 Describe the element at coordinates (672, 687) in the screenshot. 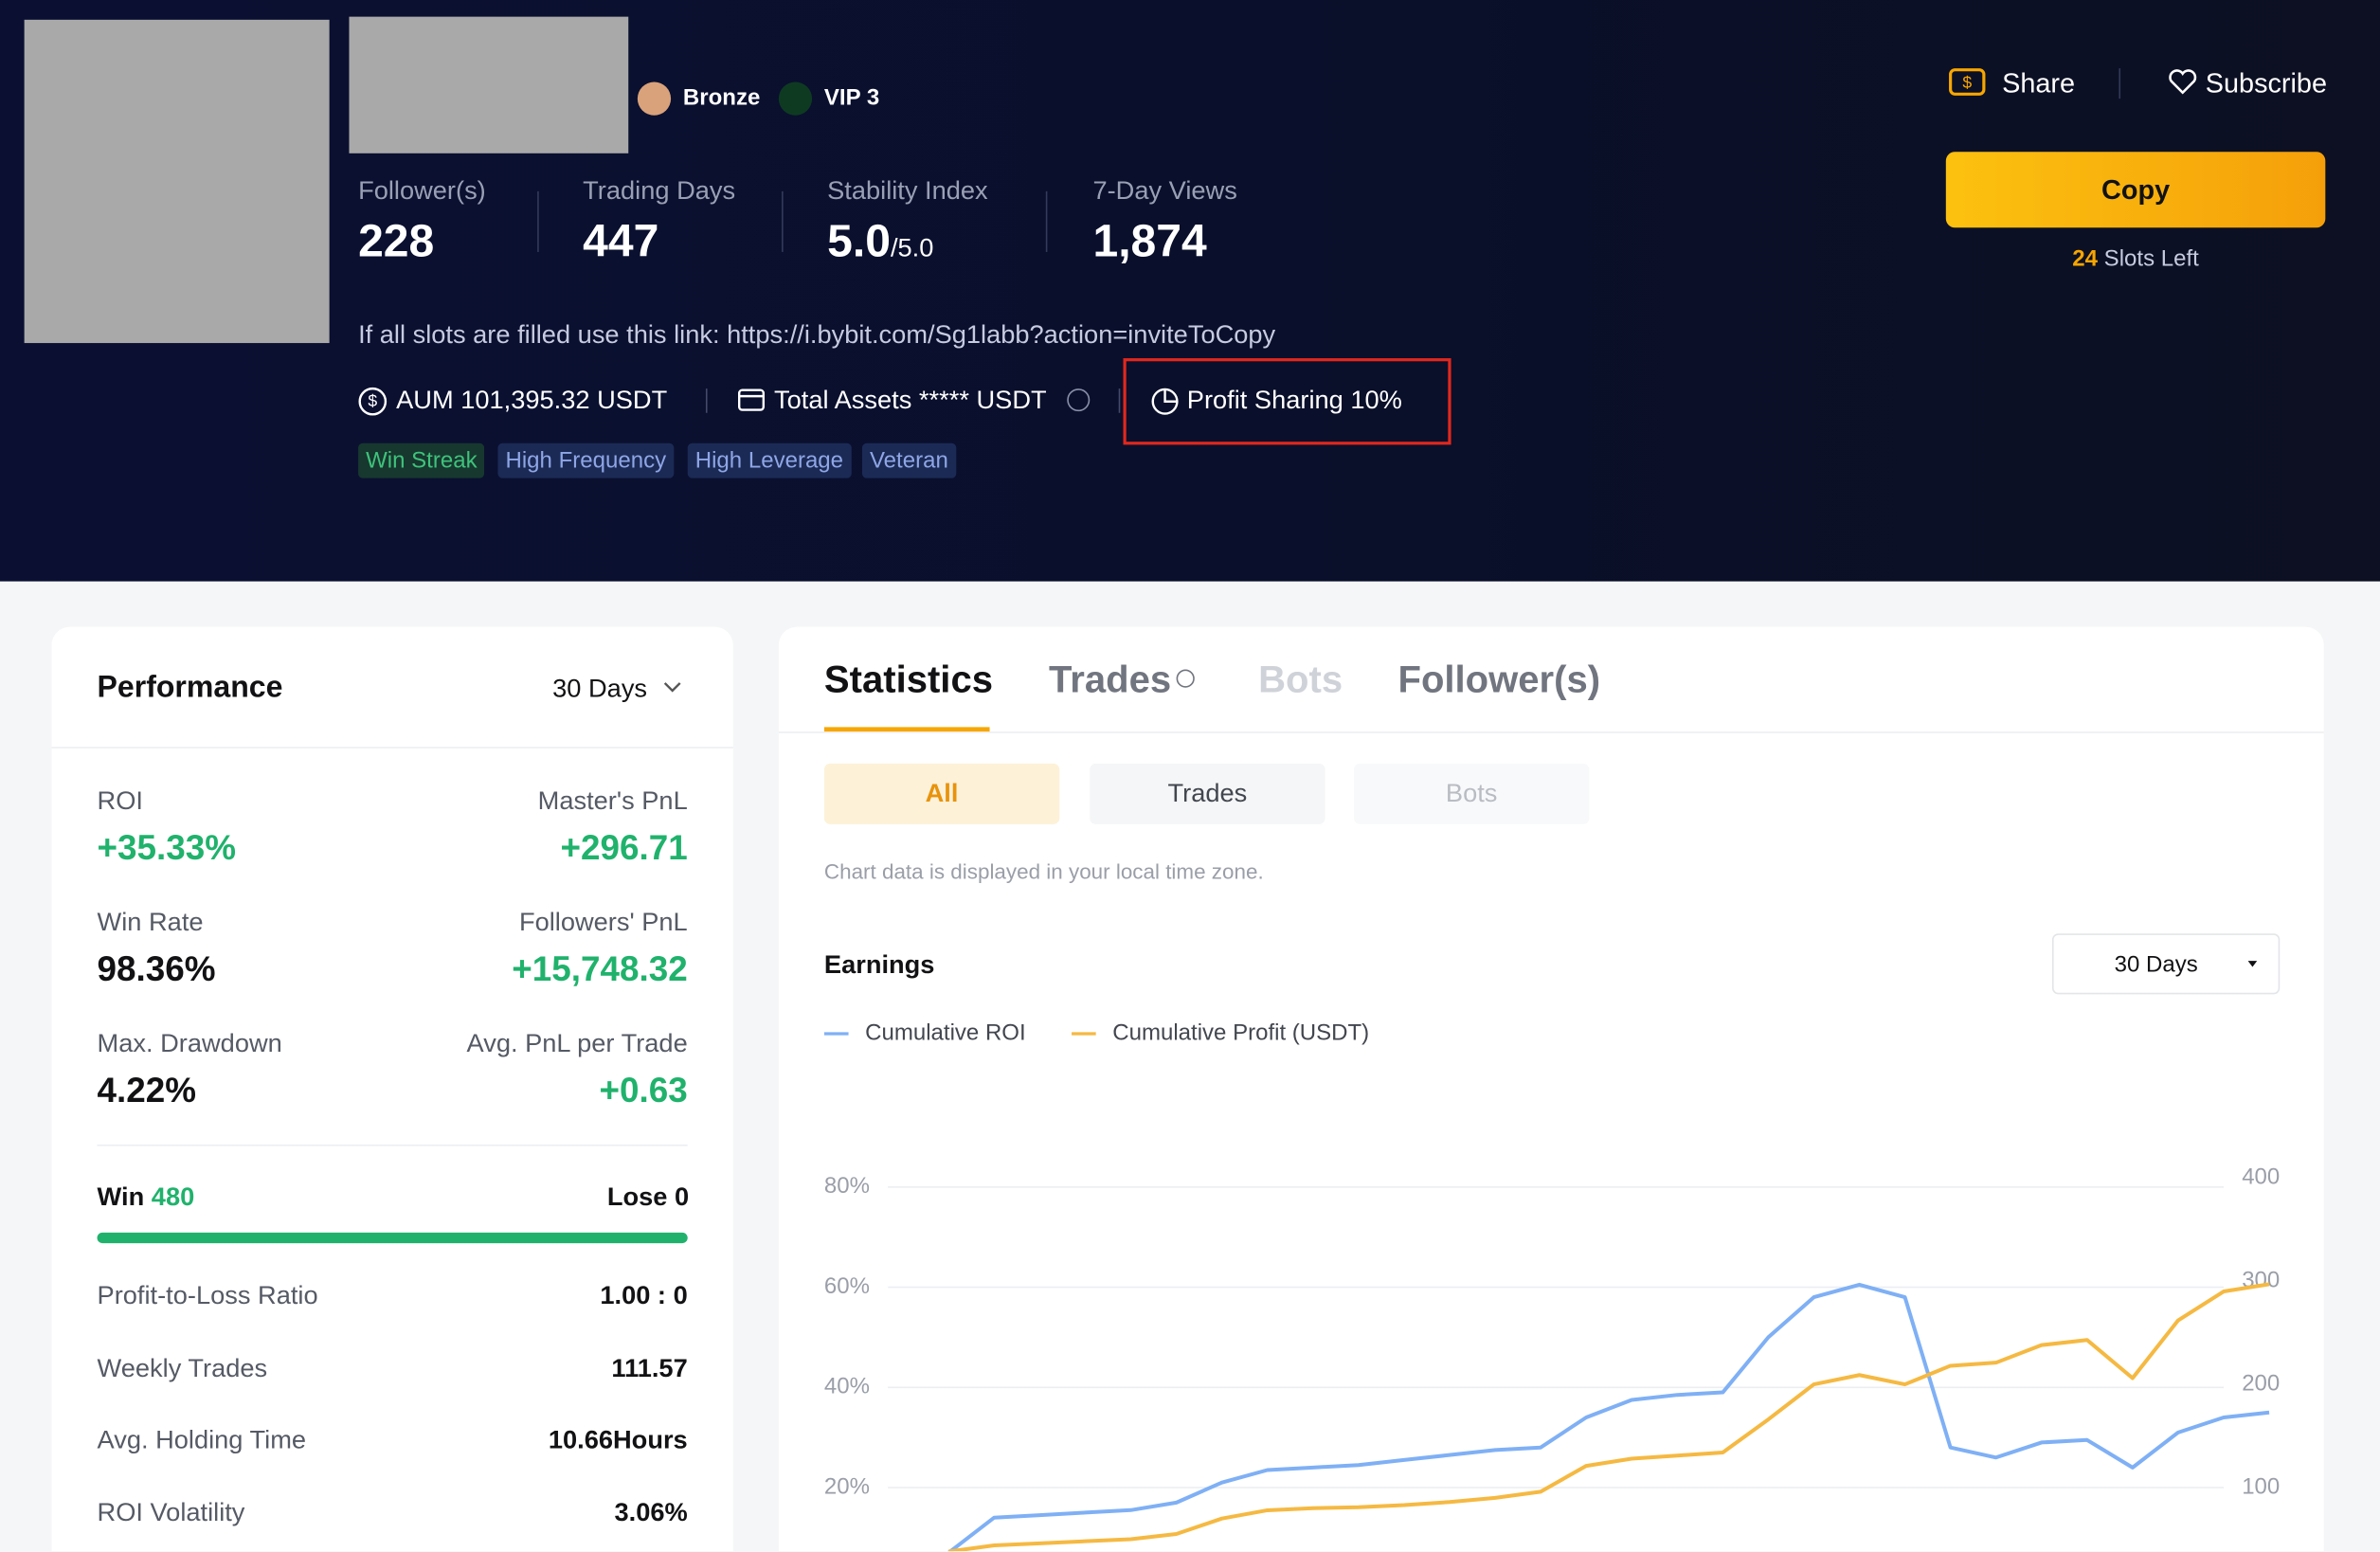

I see `chevron` at that location.